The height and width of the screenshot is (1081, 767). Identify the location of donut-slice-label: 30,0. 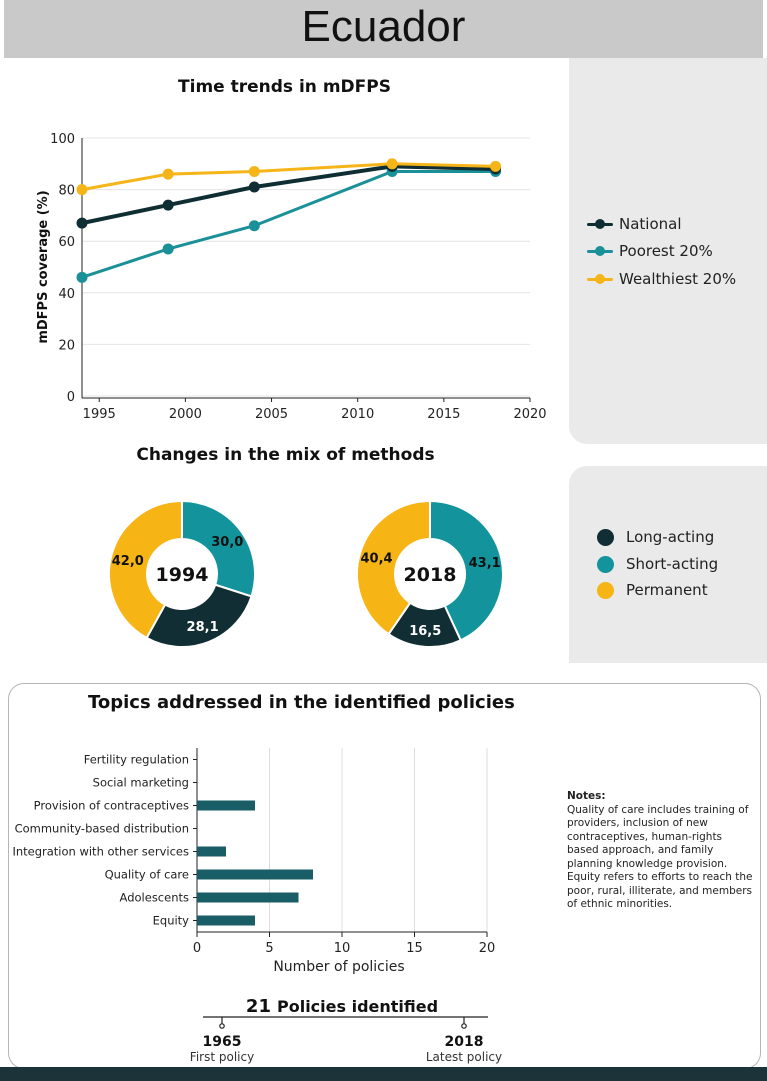
(227, 542).